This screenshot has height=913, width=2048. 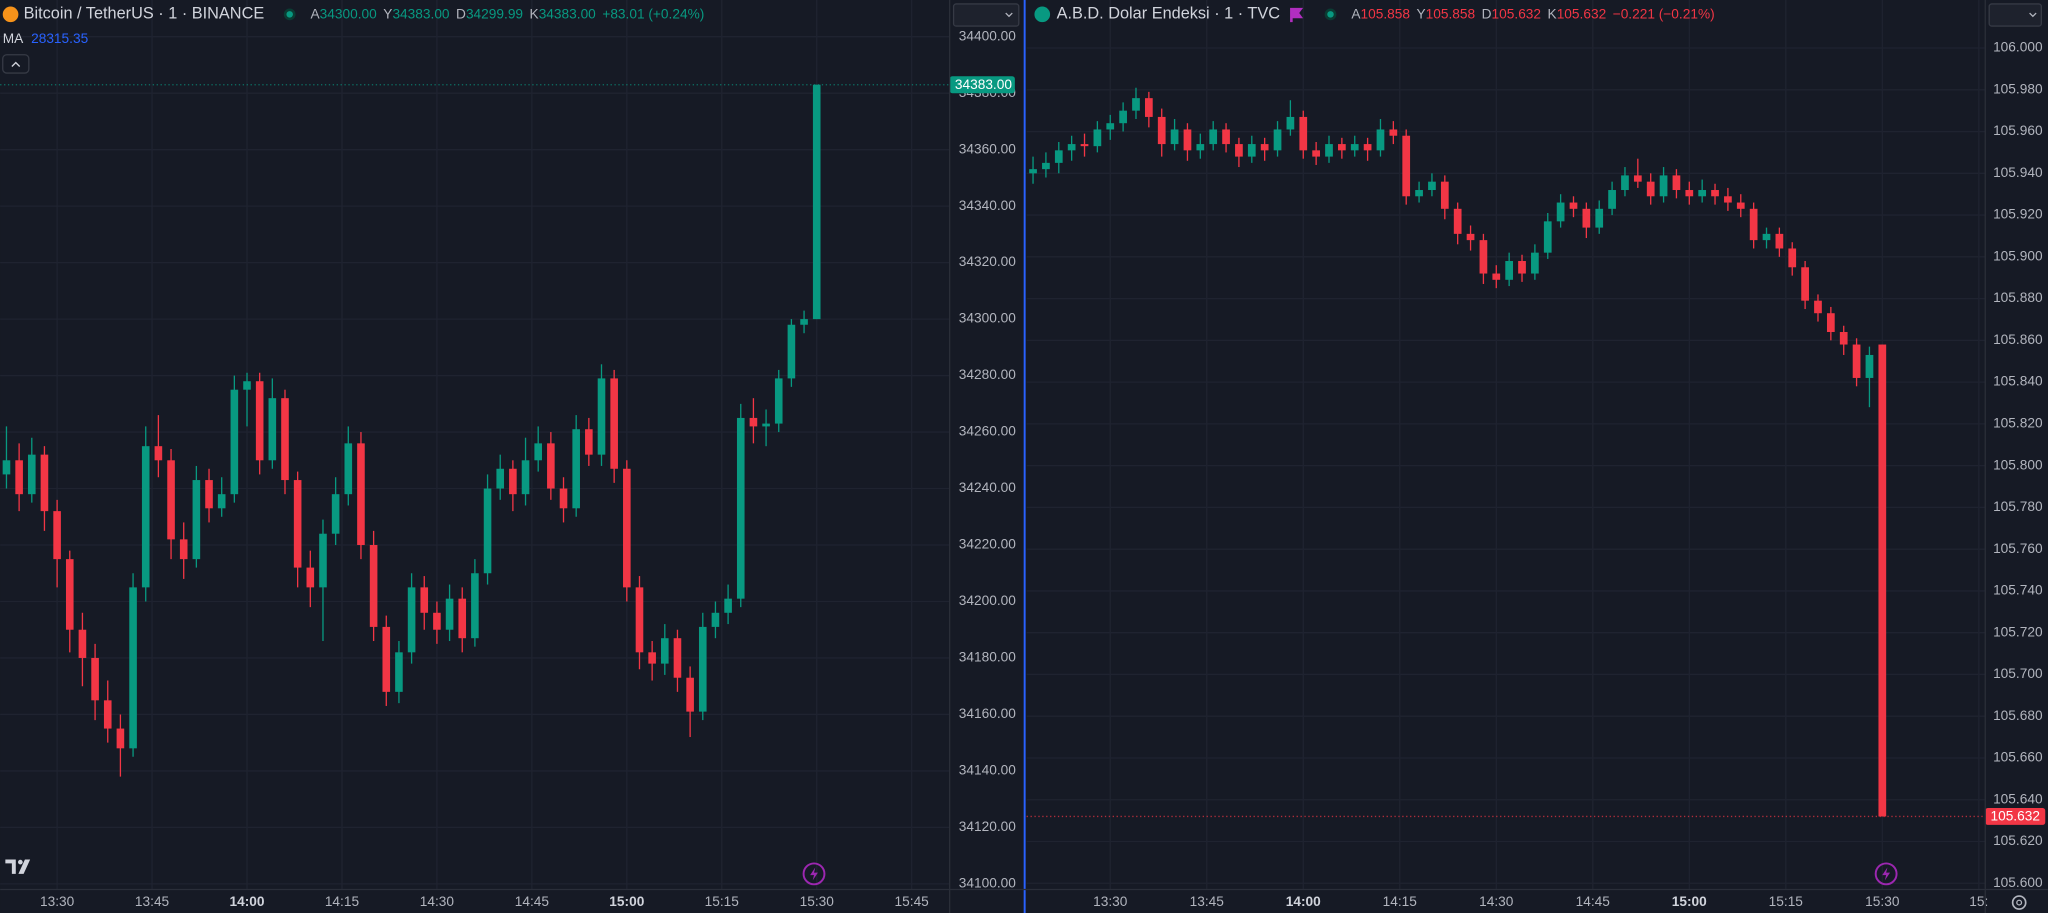 What do you see at coordinates (420, 13) in the screenshot?
I see `legend-value: 34383.00` at bounding box center [420, 13].